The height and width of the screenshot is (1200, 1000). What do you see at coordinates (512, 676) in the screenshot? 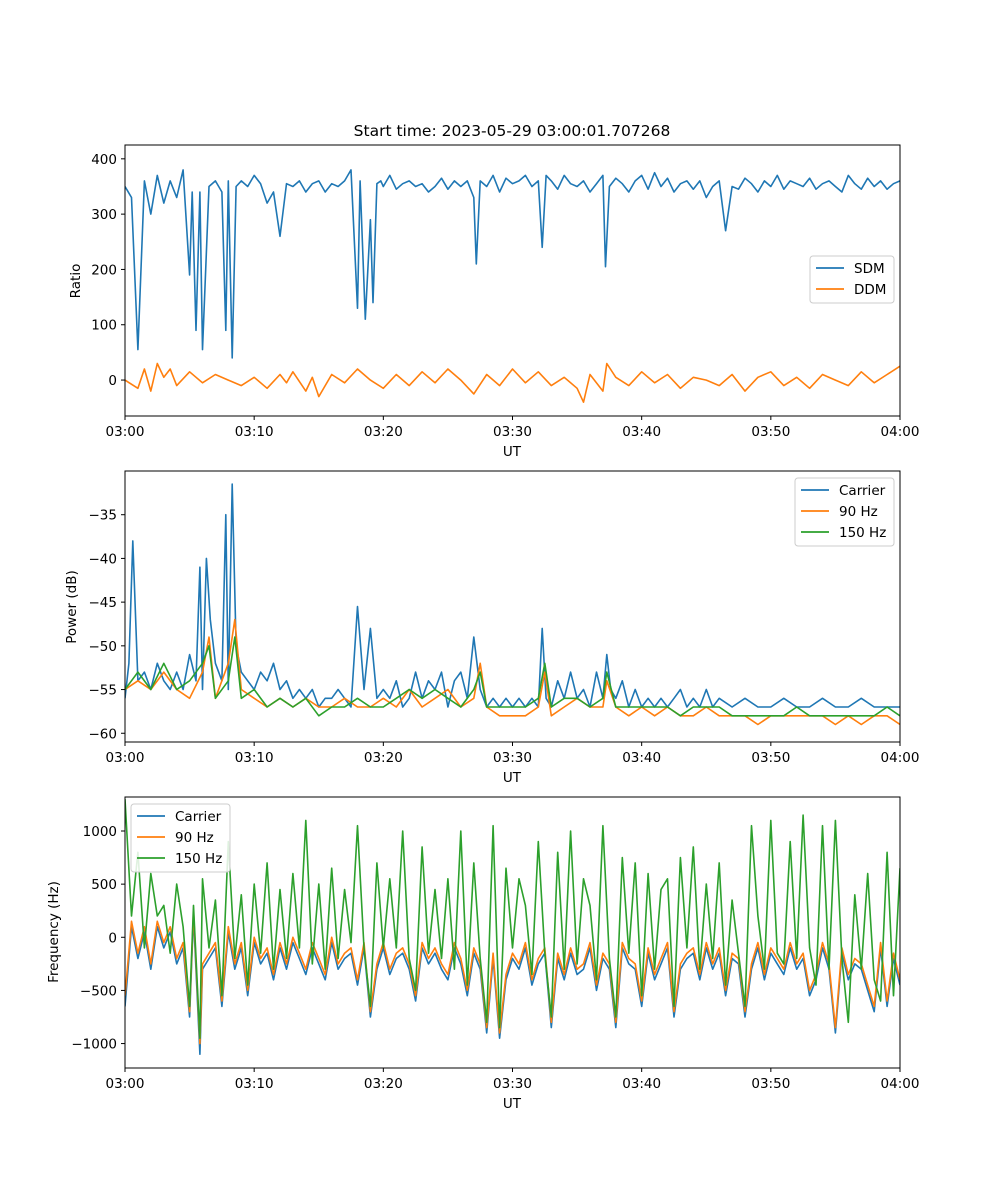
I see `series-line-150-hz` at bounding box center [512, 676].